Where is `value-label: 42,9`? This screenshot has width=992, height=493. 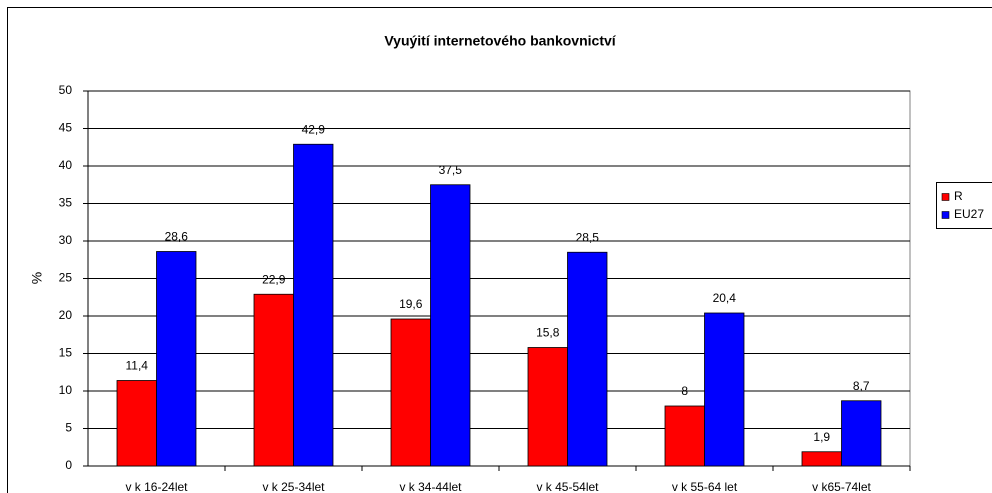 value-label: 42,9 is located at coordinates (314, 129).